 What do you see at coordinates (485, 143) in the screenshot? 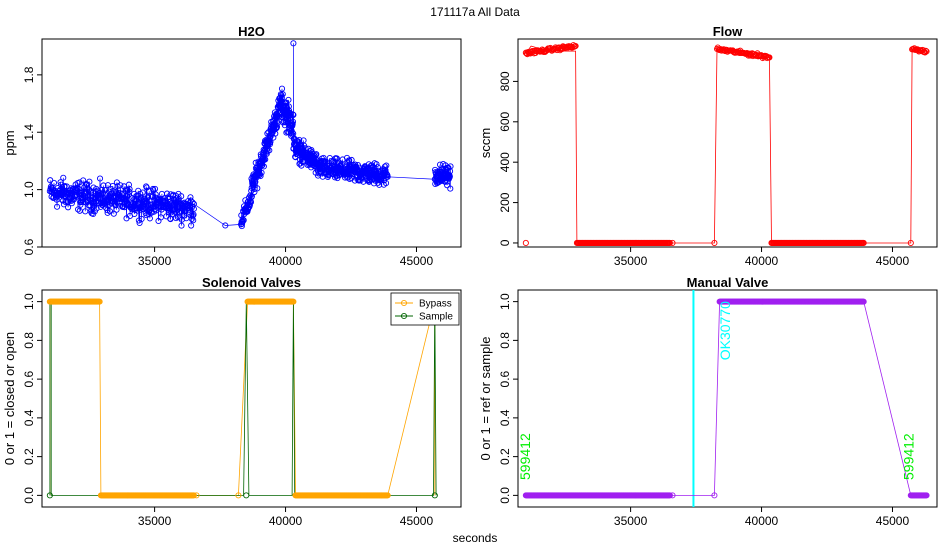
I see `y-axis-label: sccm` at bounding box center [485, 143].